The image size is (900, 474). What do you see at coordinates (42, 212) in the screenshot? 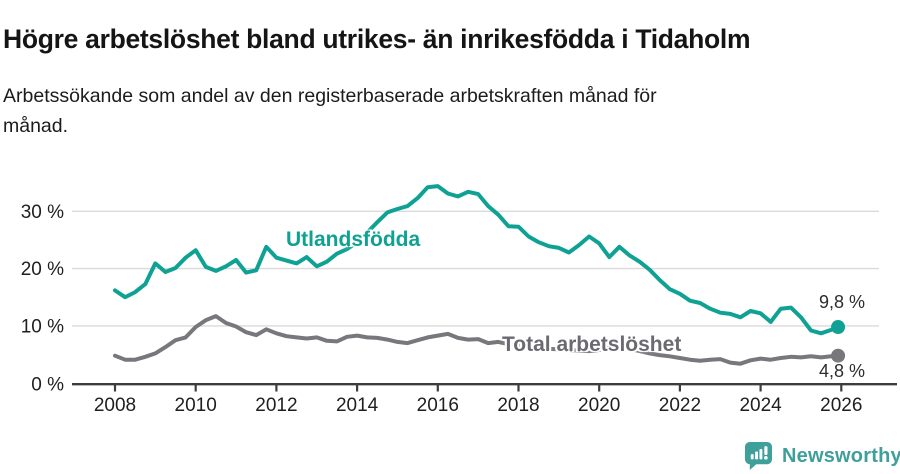
I see `y-axis-tick-label: 30 %` at bounding box center [42, 212].